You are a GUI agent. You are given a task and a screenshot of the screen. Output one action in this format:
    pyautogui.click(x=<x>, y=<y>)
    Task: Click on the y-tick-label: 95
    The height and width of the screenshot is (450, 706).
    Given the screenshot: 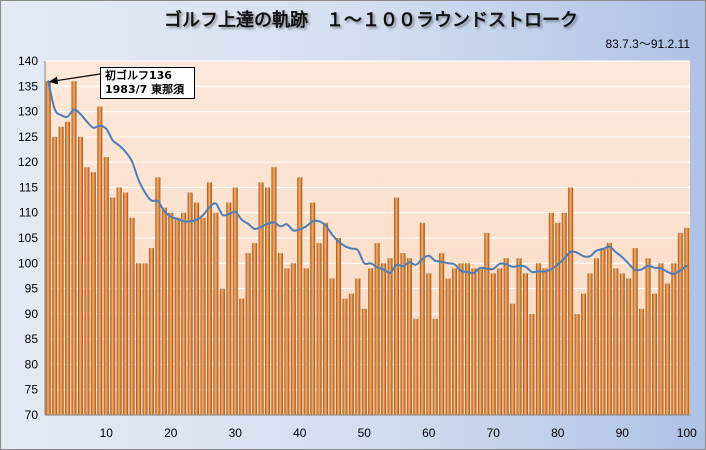 What is the action you would take?
    pyautogui.click(x=32, y=289)
    